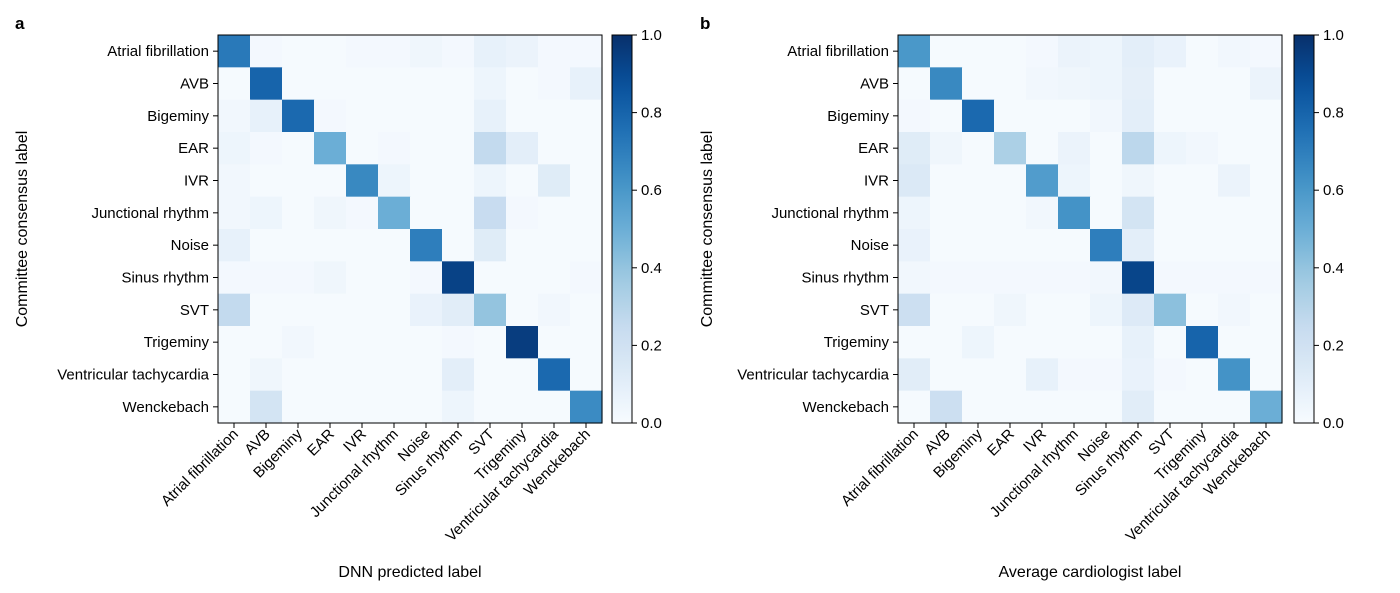 The image size is (1400, 593). I want to click on x-tick-label: Atrial fibrillation, so click(880, 468).